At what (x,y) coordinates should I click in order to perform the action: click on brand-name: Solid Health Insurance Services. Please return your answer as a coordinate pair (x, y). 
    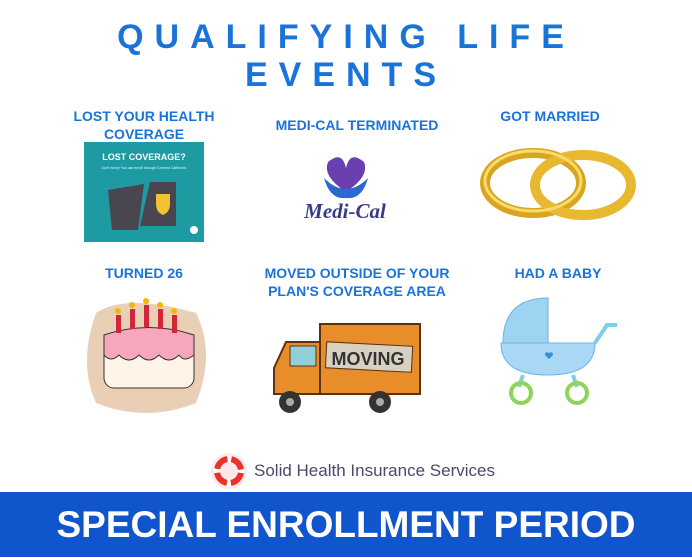
    Looking at the image, I should click on (374, 470).